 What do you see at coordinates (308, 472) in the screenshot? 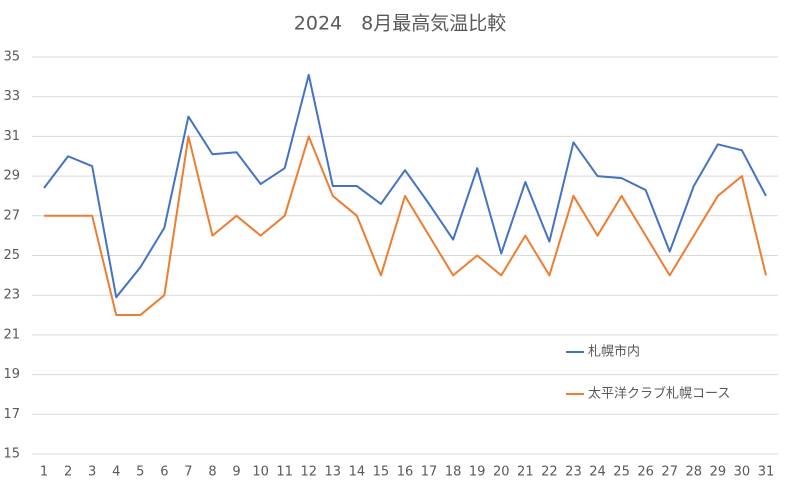
I see `x-tick-label: 12` at bounding box center [308, 472].